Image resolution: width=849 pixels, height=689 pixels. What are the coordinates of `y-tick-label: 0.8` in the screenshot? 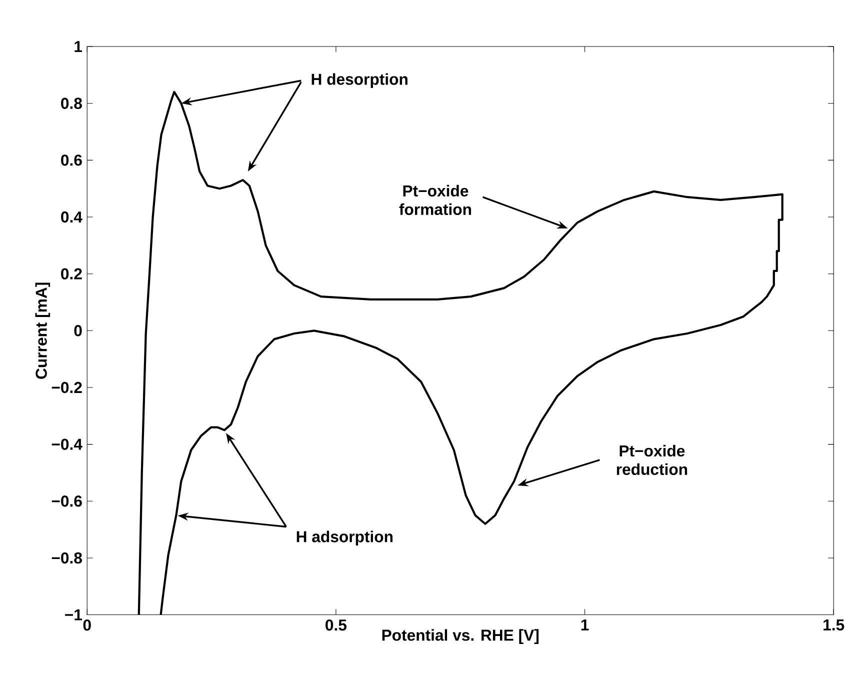 It's located at (71, 103).